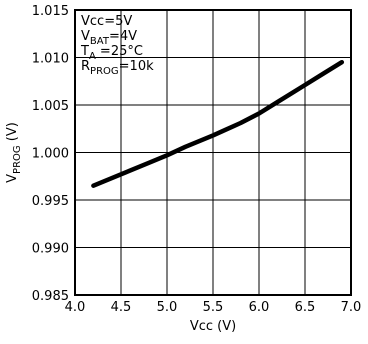 The image size is (368, 344). What do you see at coordinates (50, 11) in the screenshot?
I see `y-tick-label: 1.015` at bounding box center [50, 11].